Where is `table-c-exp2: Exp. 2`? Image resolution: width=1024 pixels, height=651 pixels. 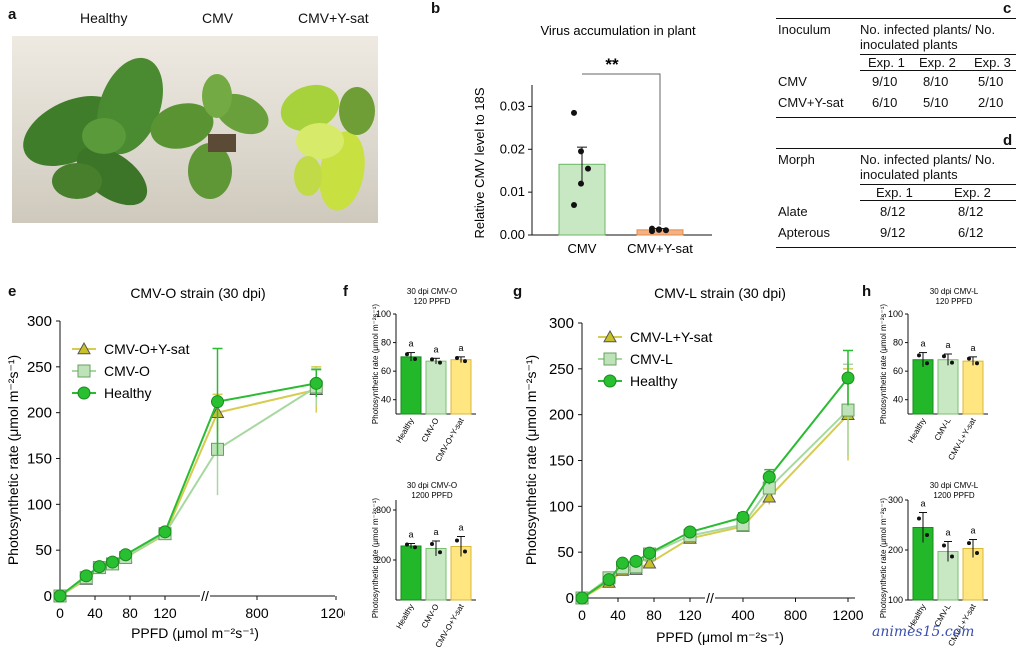
table-c-exp2: Exp. 2 is located at coordinates (937, 62).